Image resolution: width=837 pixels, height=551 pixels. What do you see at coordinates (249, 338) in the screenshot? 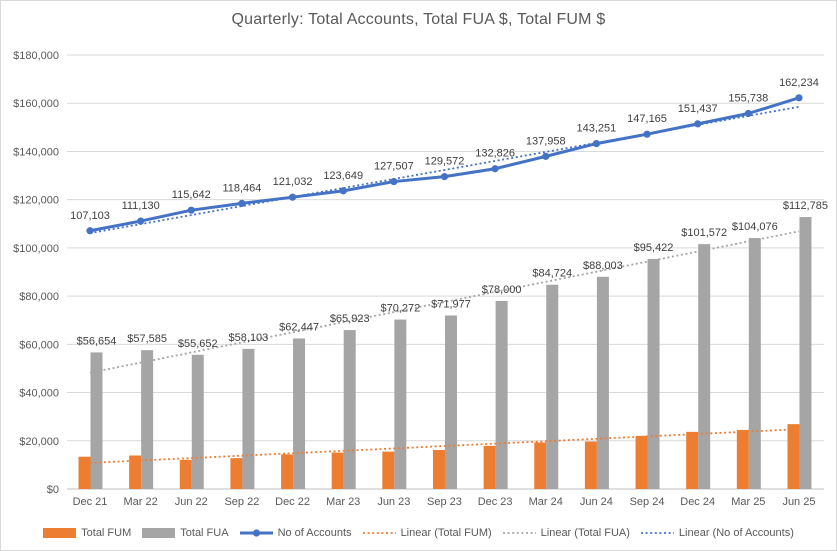
I see `fua-data-label: $58,103` at bounding box center [249, 338].